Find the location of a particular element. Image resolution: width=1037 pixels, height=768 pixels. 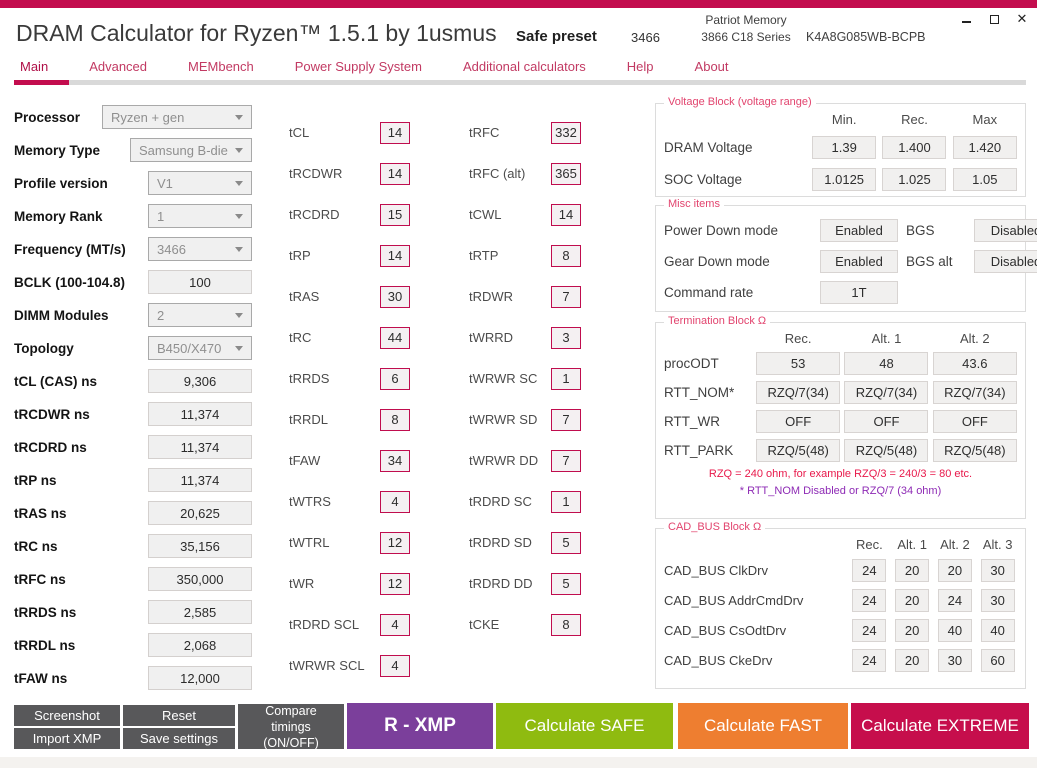

termination-alt1-field: RZQ/5(48) is located at coordinates (886, 450).